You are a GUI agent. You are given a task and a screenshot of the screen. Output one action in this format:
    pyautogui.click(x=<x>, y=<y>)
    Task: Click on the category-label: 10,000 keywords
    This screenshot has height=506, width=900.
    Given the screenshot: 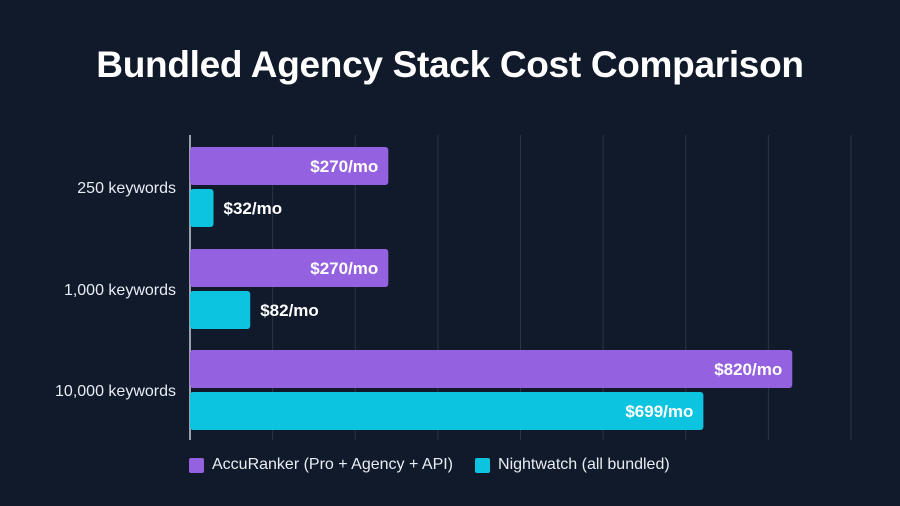 What is the action you would take?
    pyautogui.click(x=115, y=391)
    